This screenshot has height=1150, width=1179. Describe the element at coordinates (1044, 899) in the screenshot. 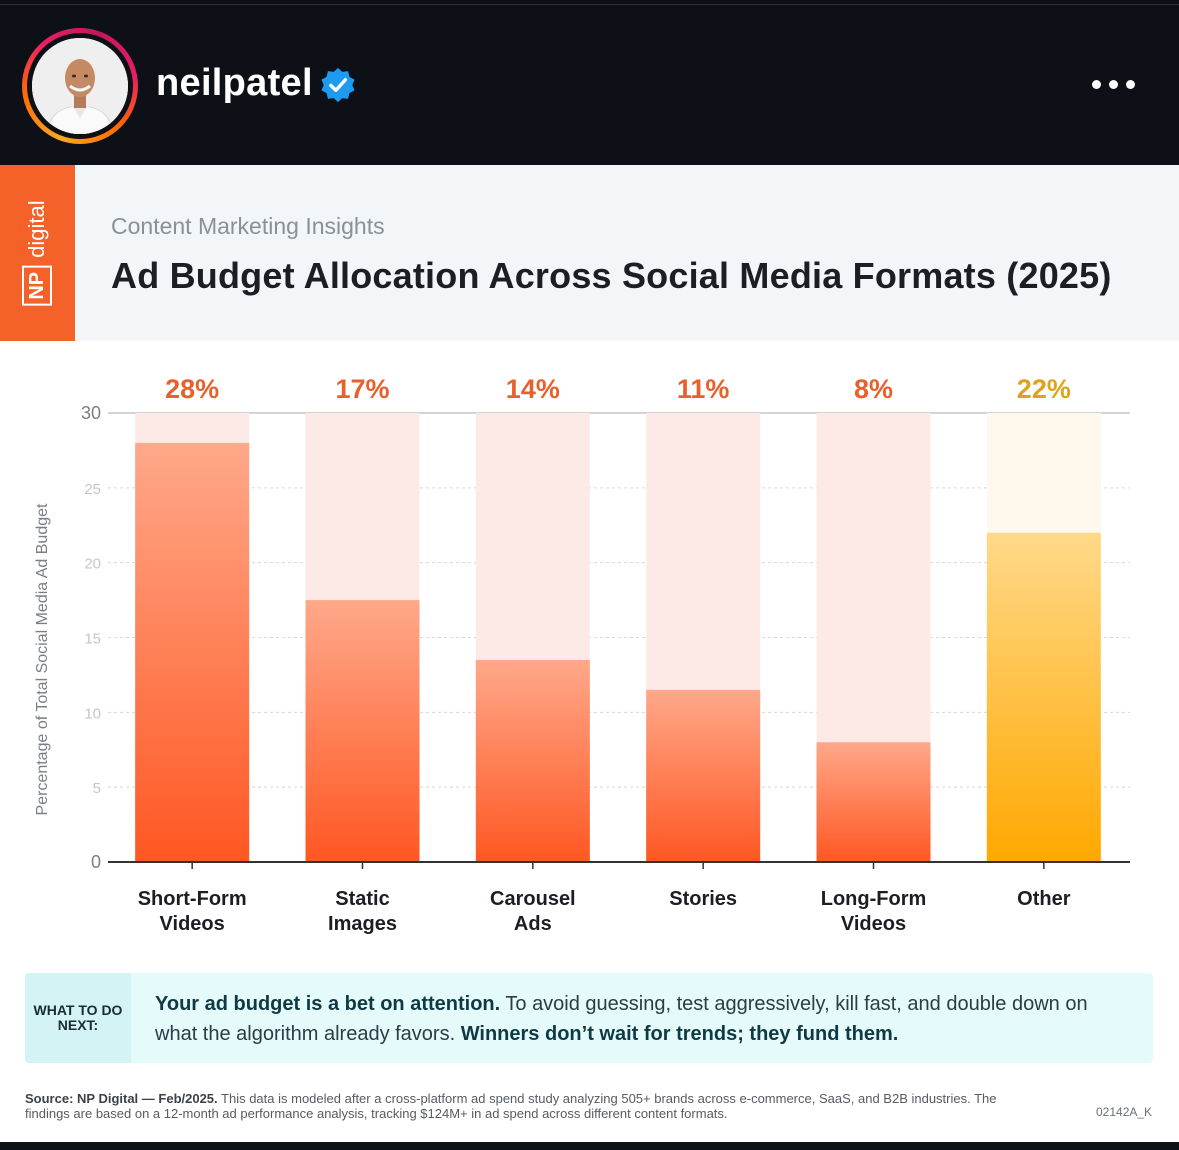

I see `x-tick-label: Other` at that location.